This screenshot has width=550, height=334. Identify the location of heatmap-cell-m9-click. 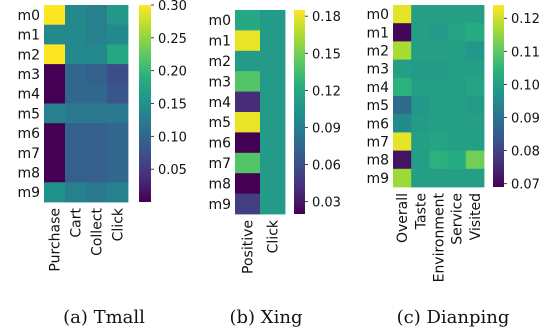
(117, 192).